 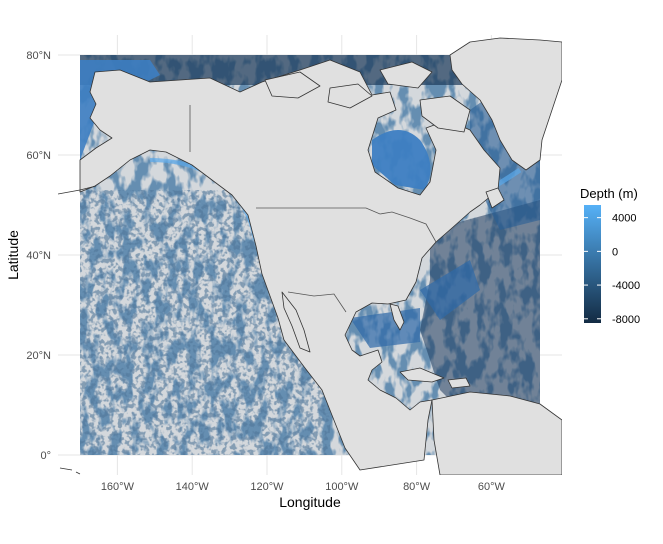 What do you see at coordinates (492, 487) in the screenshot?
I see `x-tick-label: 60°W` at bounding box center [492, 487].